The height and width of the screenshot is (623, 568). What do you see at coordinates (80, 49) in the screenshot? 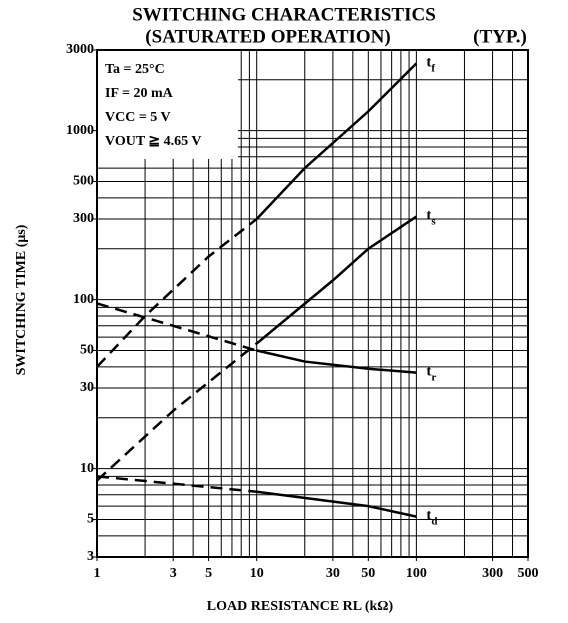
I see `y-tick-label: 3000` at bounding box center [80, 49].